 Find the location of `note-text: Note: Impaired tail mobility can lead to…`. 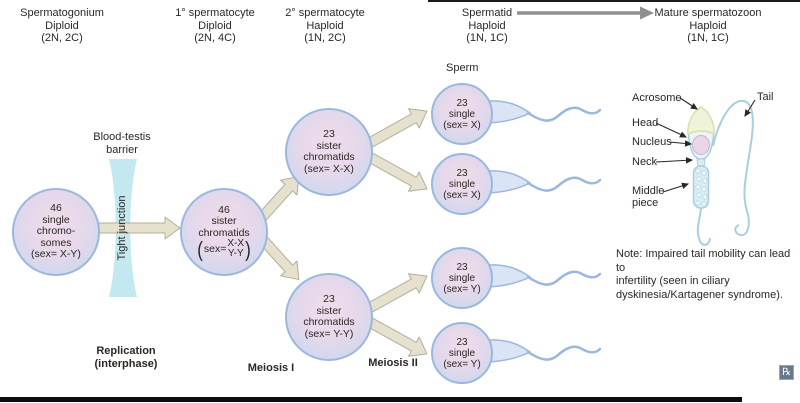

note-text: Note: Impaired tail mobility can lead to… is located at coordinates (703, 274).